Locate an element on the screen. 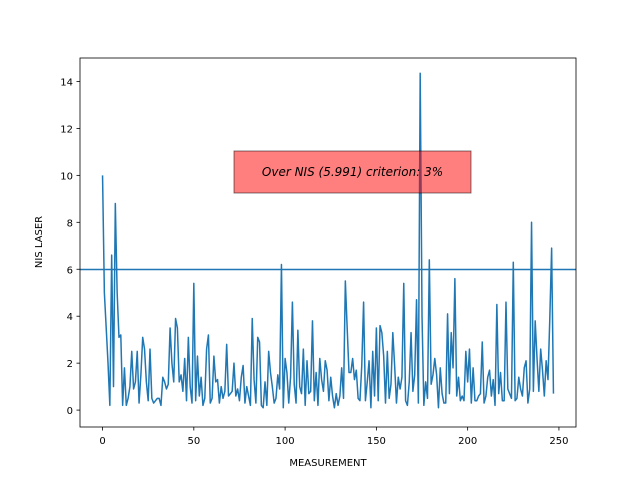  annotation-box is located at coordinates (352, 172).